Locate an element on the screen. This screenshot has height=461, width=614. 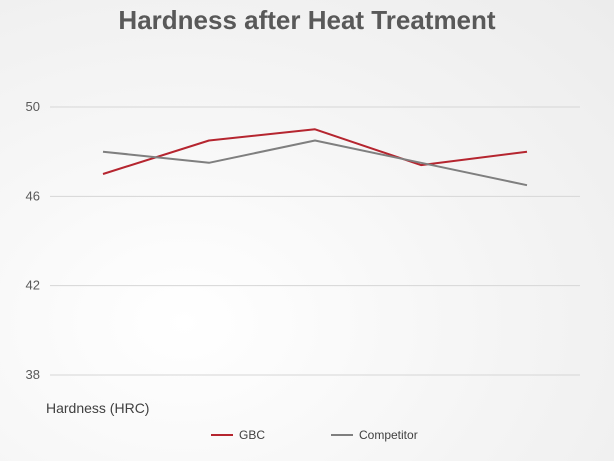
legend-item-competitor: Competitor is located at coordinates (374, 435).